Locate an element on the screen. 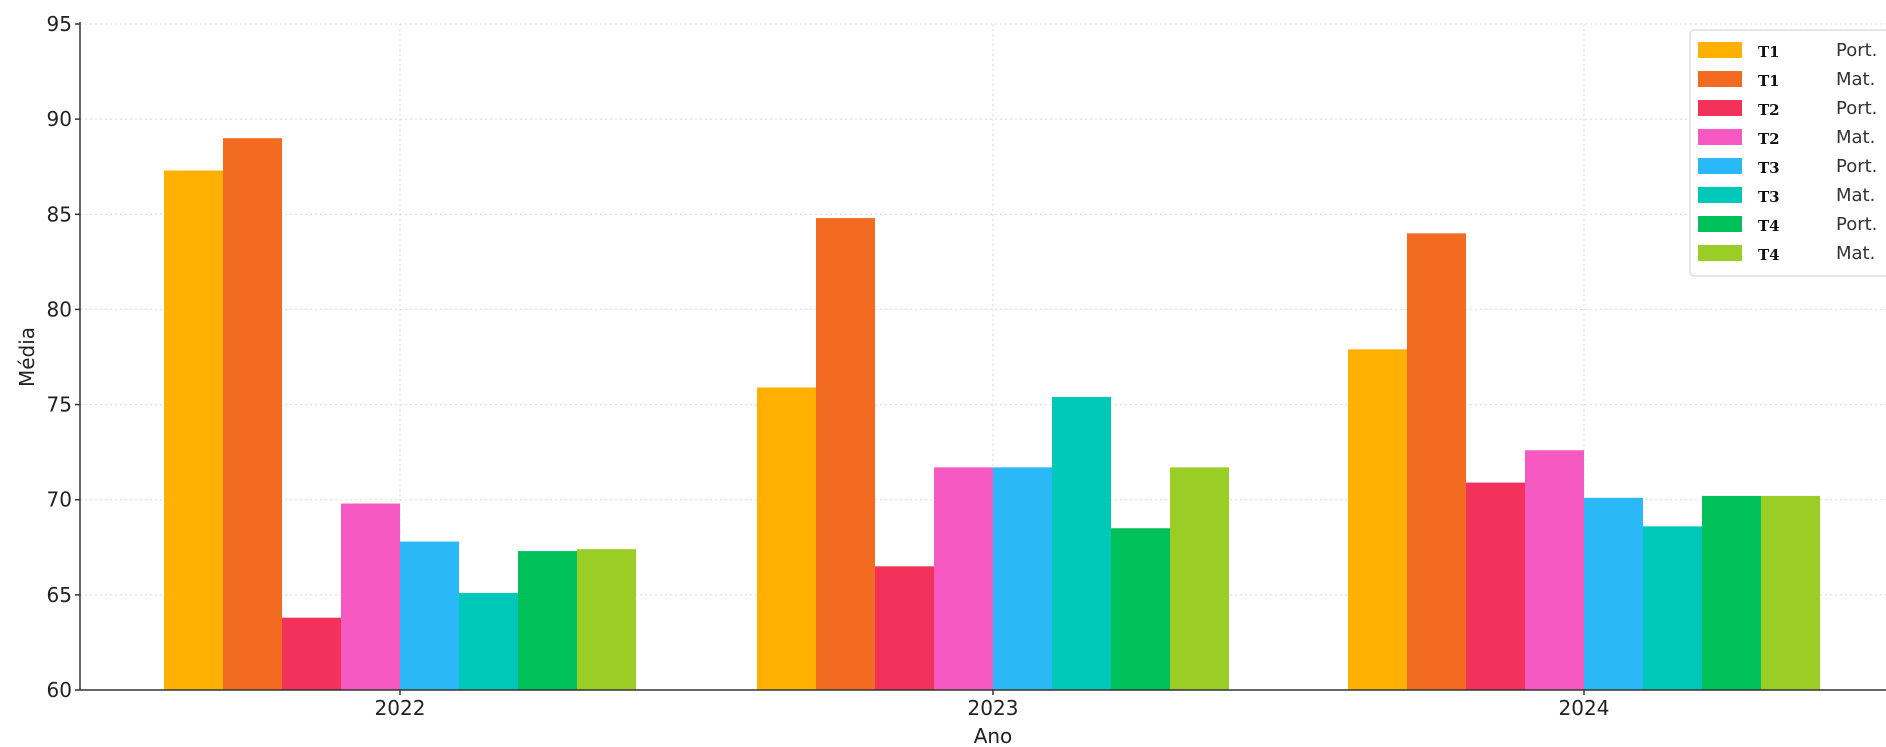  bar-t3-port-2022 is located at coordinates (429, 615).